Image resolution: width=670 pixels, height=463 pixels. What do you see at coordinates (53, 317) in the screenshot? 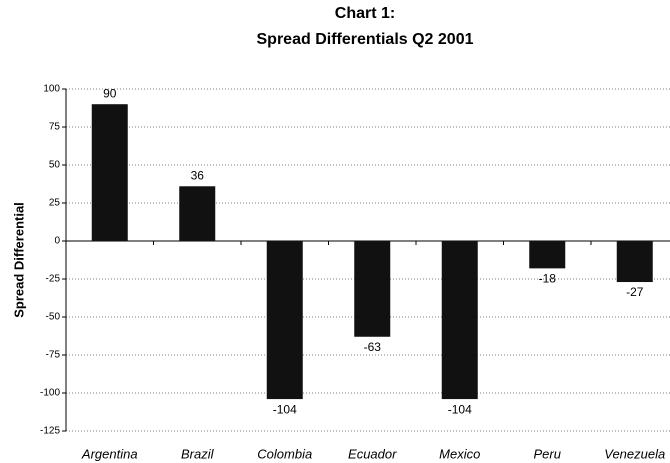
I see `y-tick-label: -50` at bounding box center [53, 317].